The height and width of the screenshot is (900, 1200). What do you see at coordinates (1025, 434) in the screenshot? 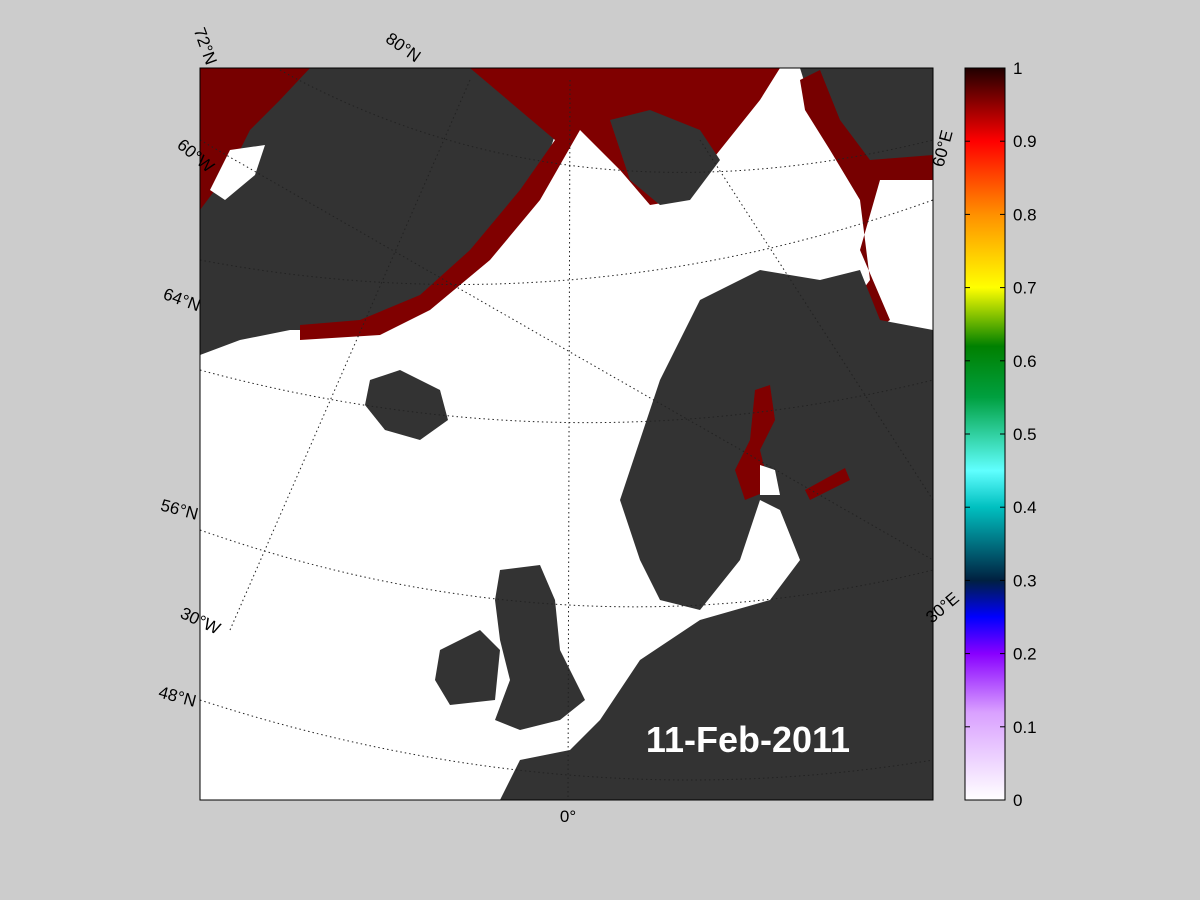
I see `colorbar-tick-label: 0.5` at bounding box center [1025, 434].